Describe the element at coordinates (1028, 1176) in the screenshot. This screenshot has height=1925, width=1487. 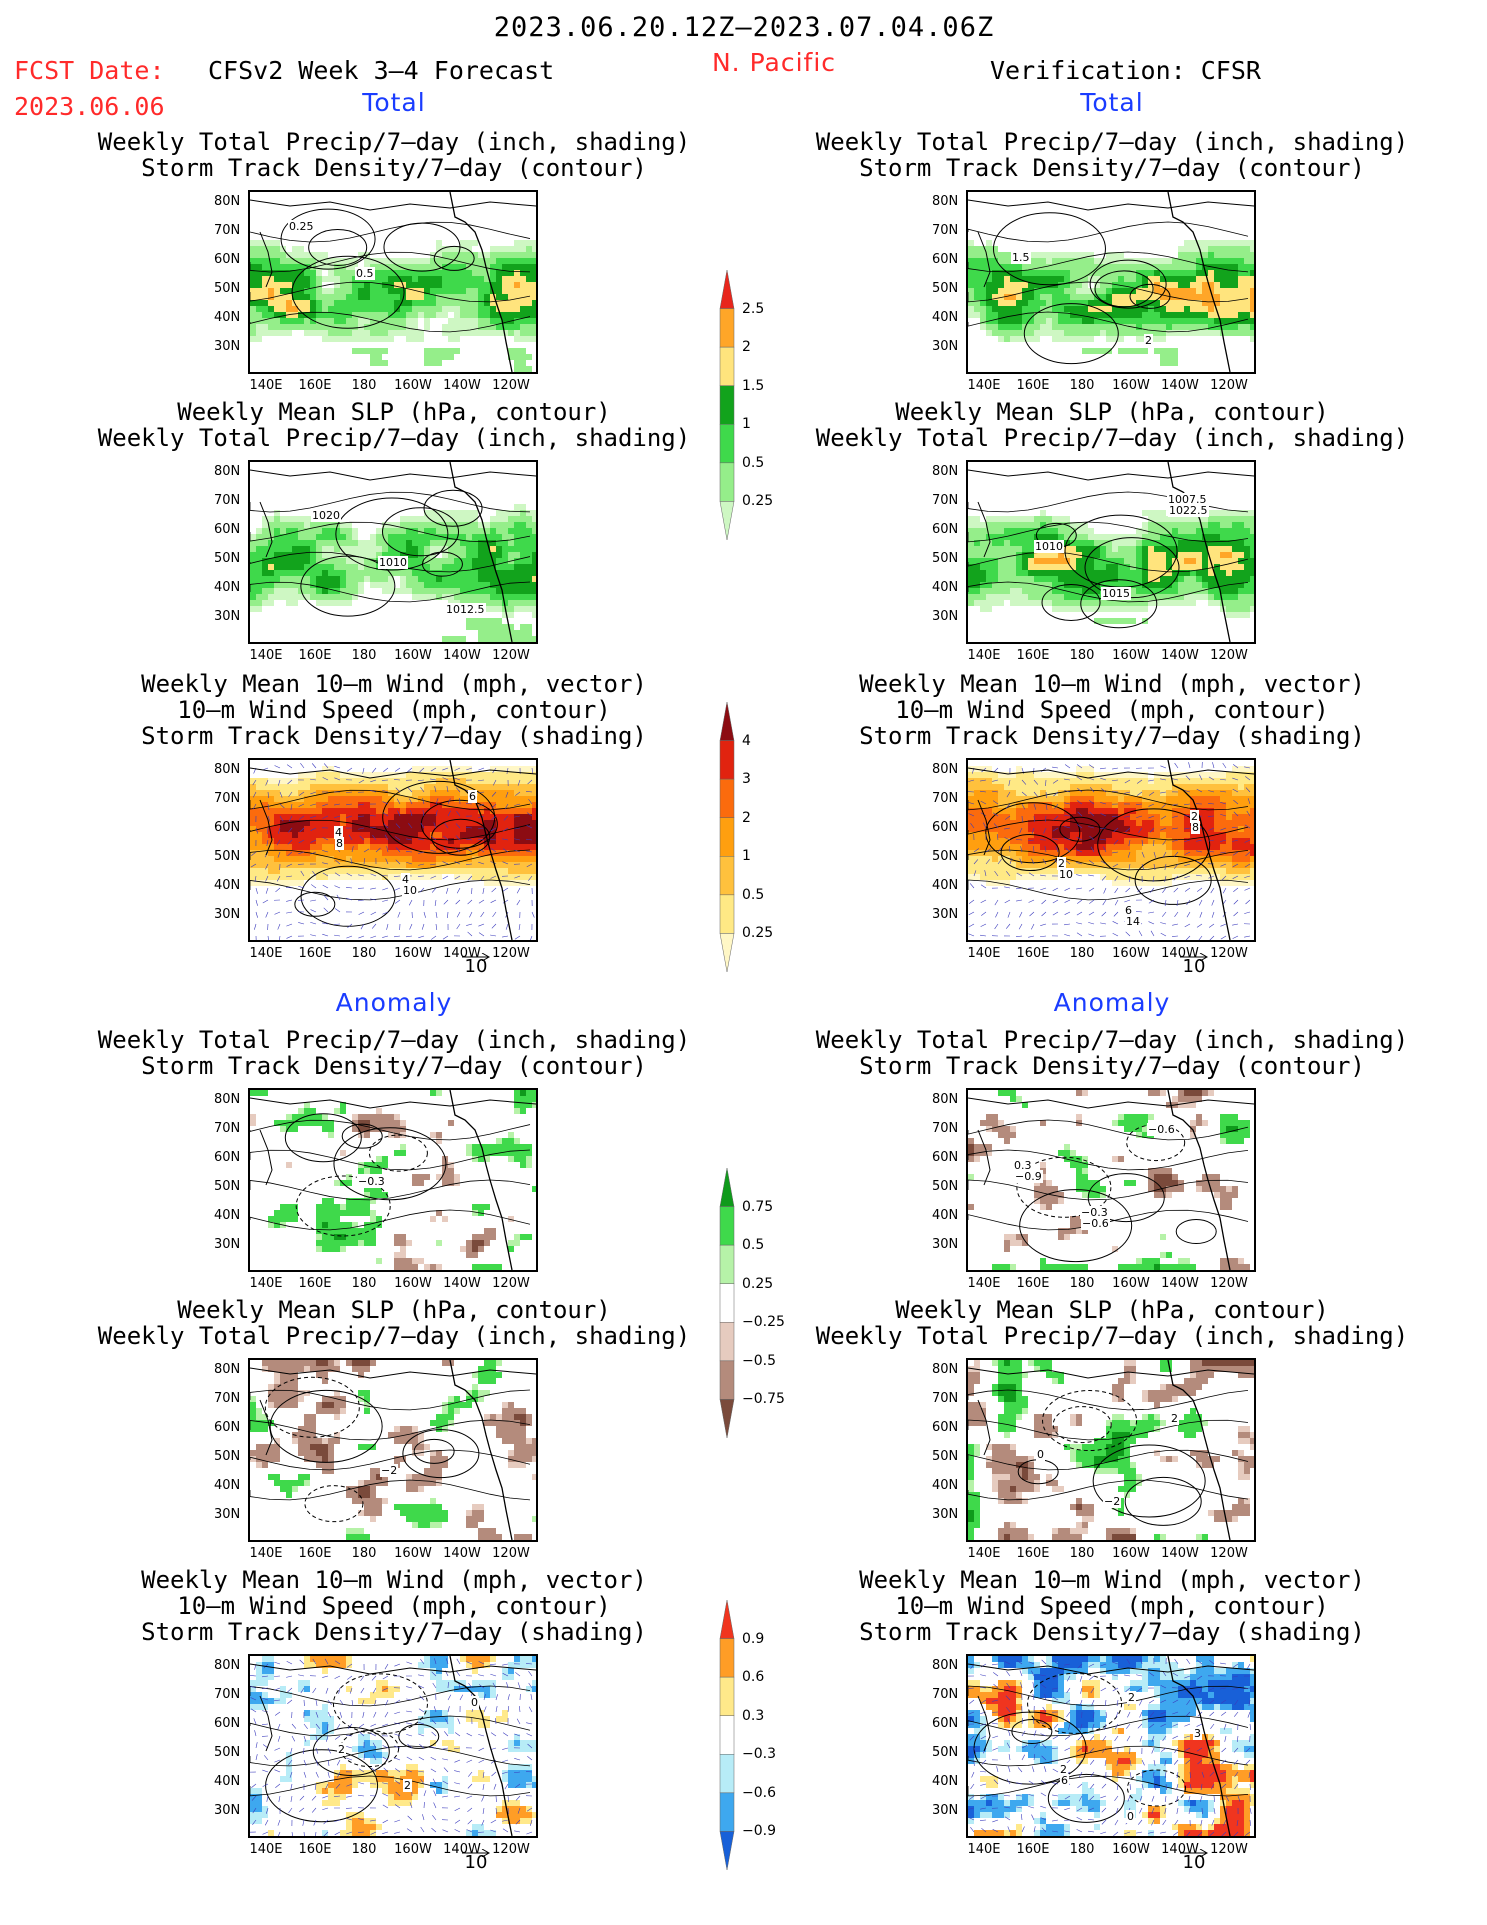
I see `contour-label: −0.9` at that location.